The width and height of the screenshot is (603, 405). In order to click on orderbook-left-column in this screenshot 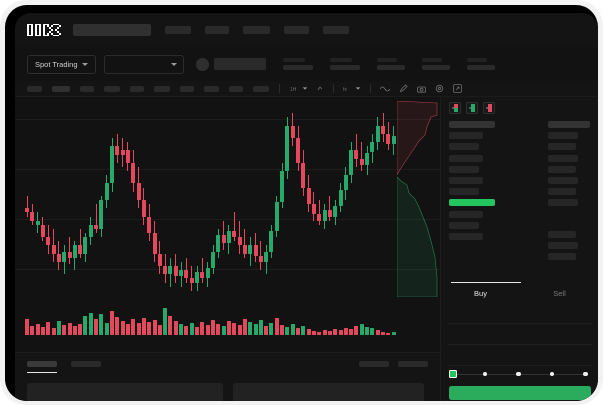, I will do `click(472, 182)`.